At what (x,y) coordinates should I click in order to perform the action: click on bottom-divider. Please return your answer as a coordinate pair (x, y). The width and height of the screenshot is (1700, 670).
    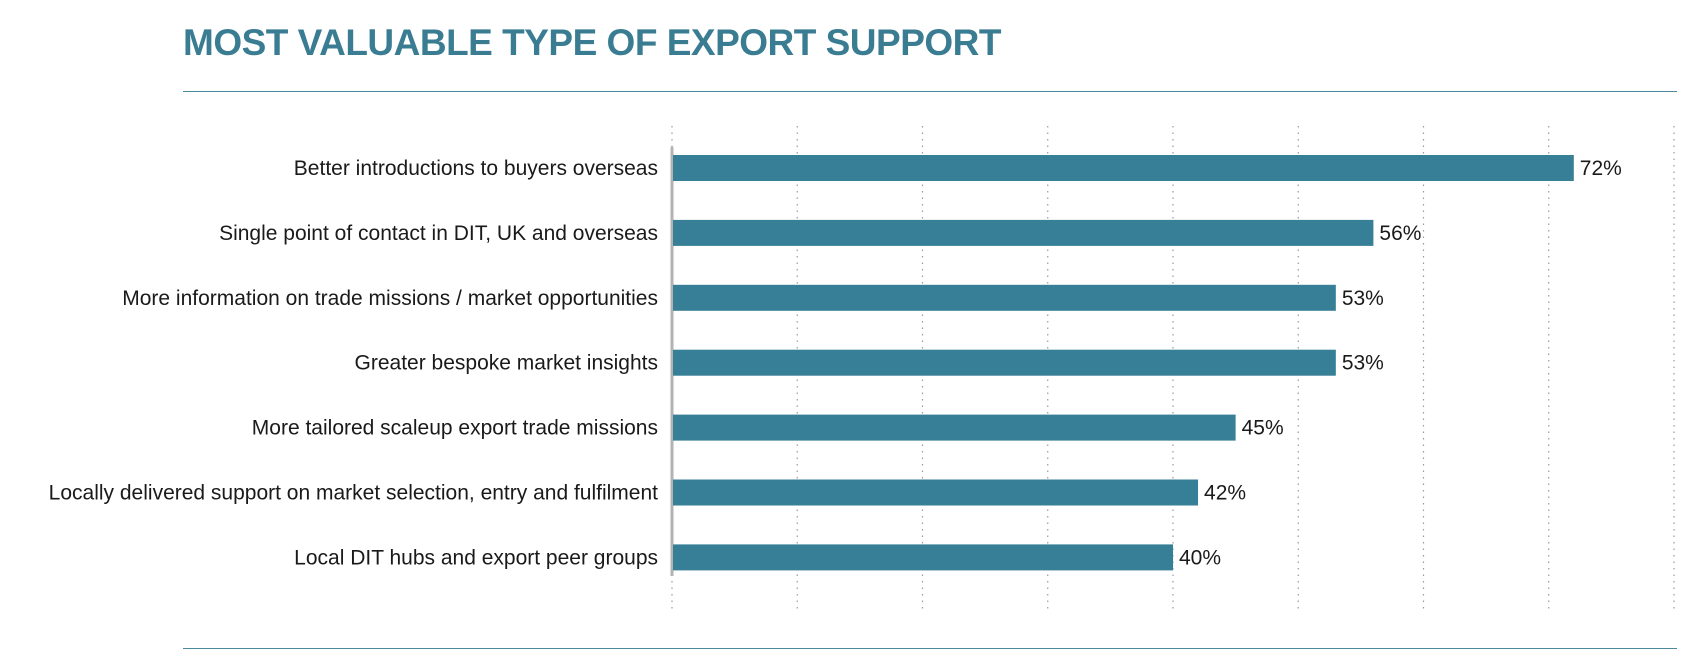
    Looking at the image, I should click on (930, 648).